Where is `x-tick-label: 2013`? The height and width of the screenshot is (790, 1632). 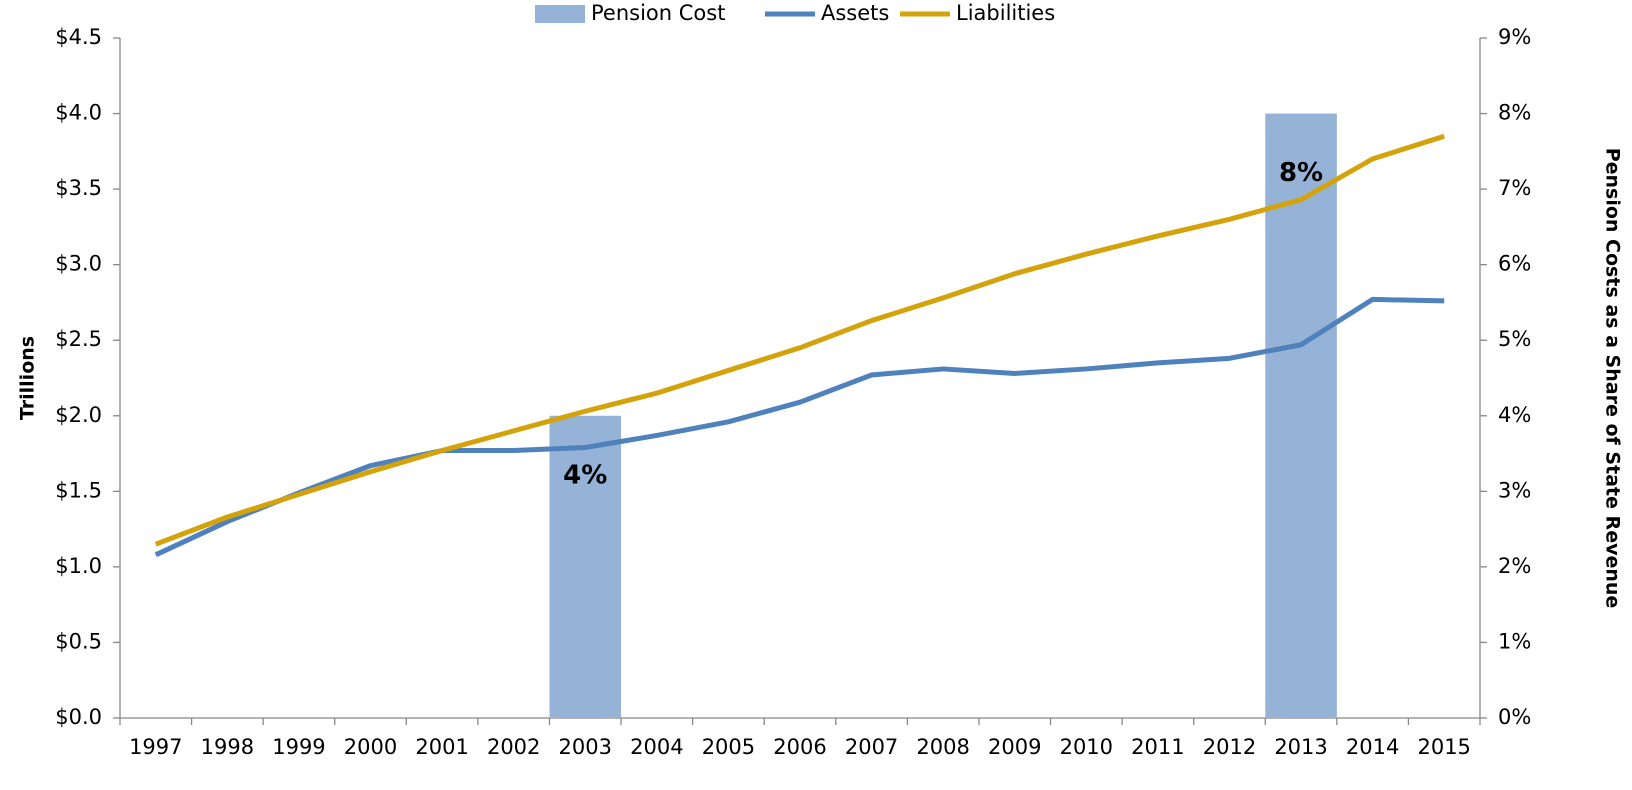 x-tick-label: 2013 is located at coordinates (1300, 747).